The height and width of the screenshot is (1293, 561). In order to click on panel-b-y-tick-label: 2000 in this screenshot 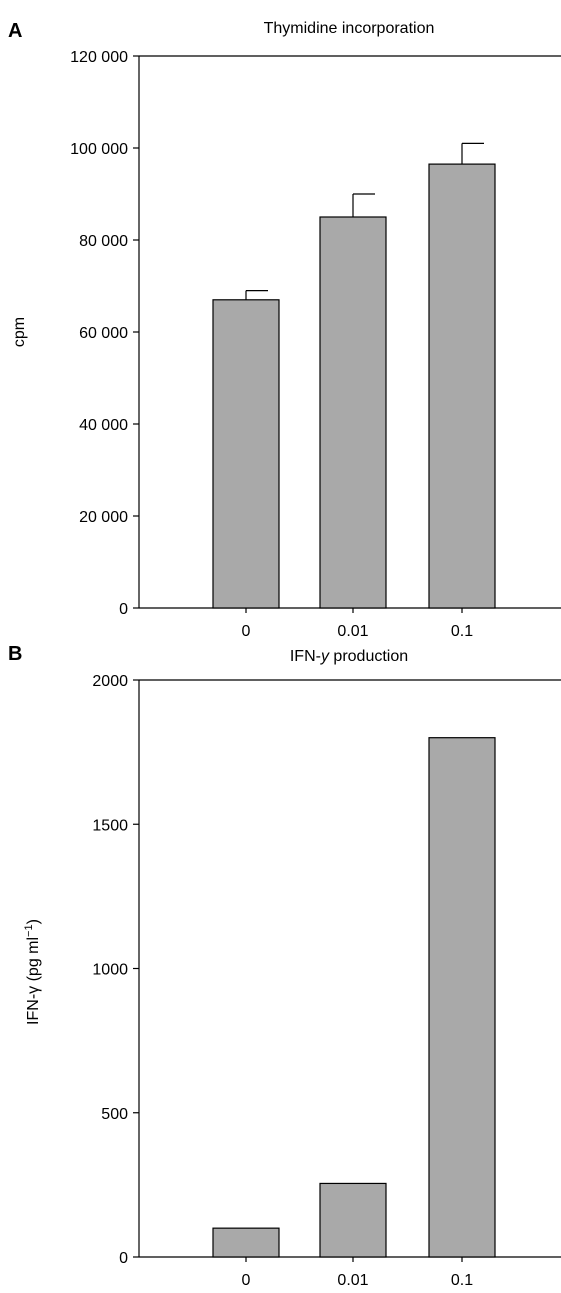, I will do `click(110, 681)`.